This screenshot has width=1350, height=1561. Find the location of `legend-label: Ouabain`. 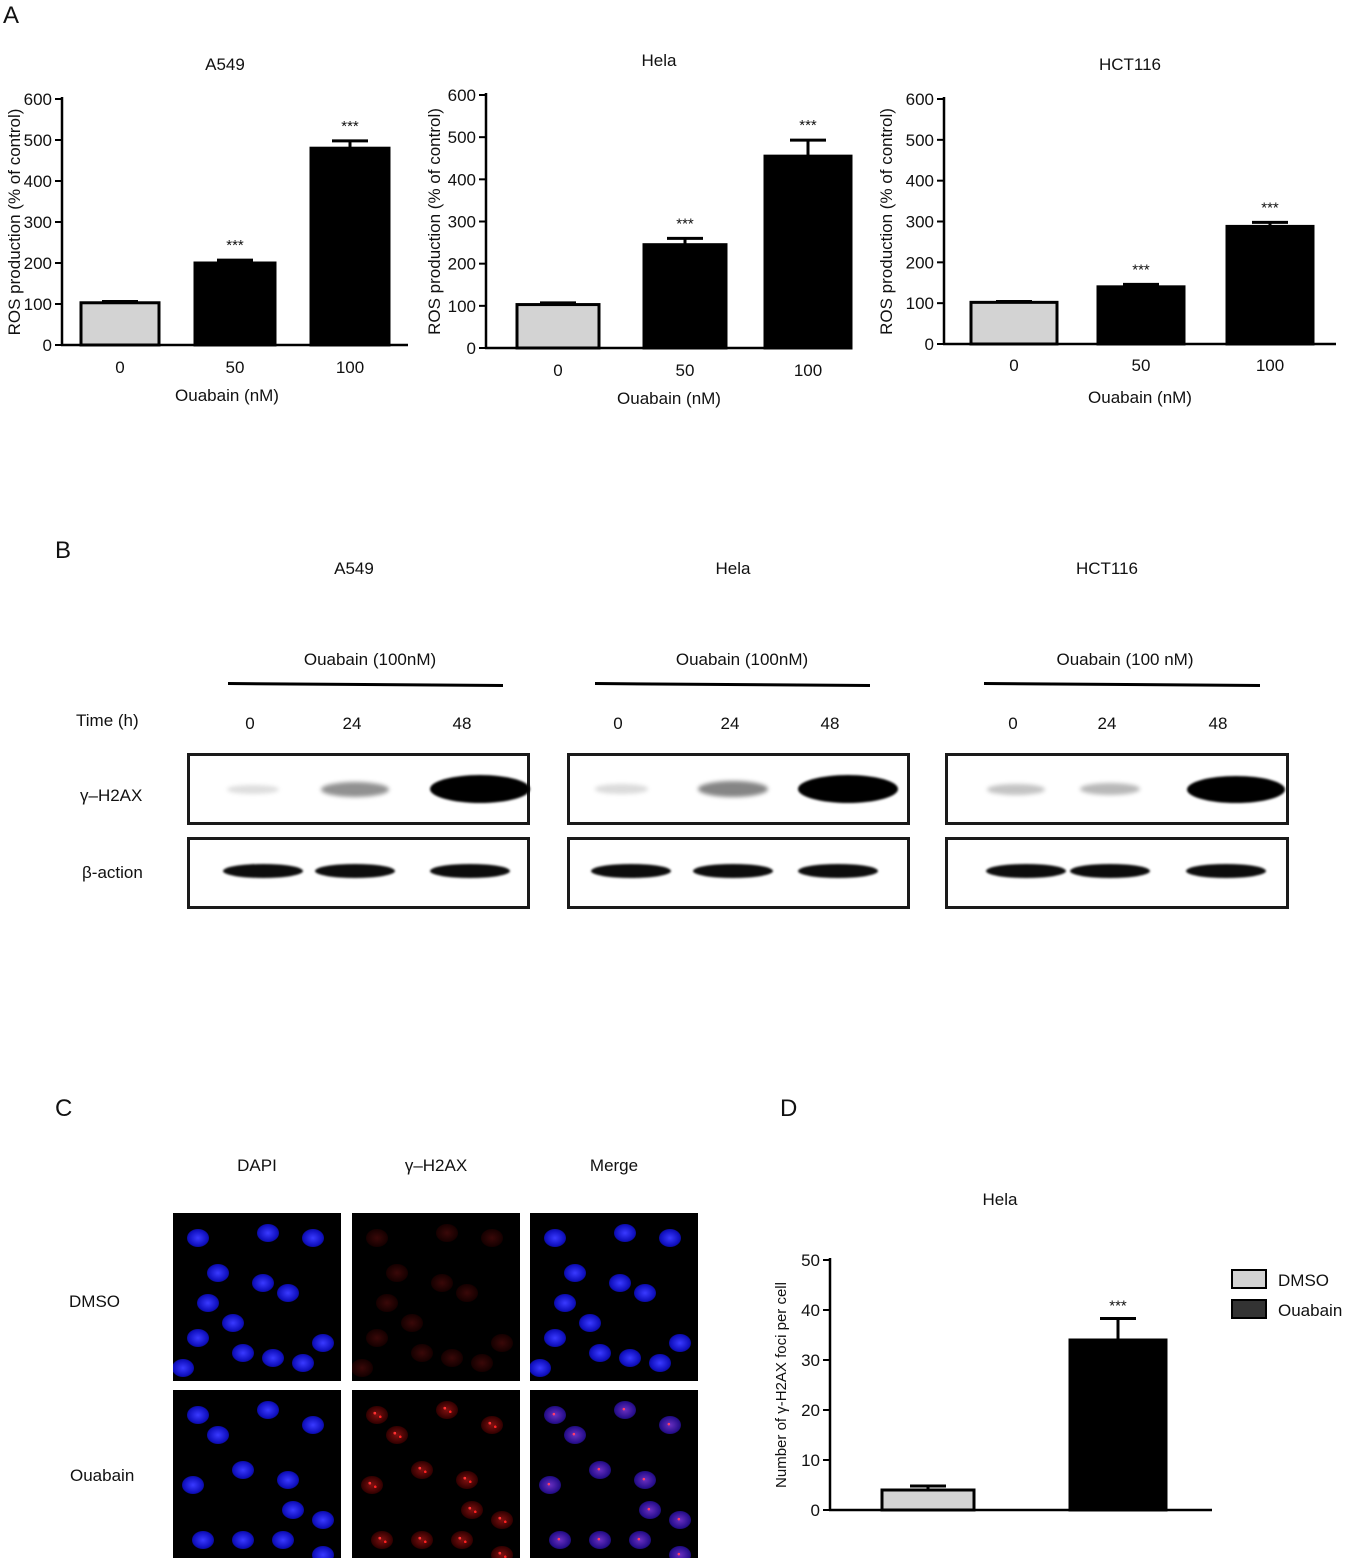

legend-label: Ouabain is located at coordinates (1310, 1310).